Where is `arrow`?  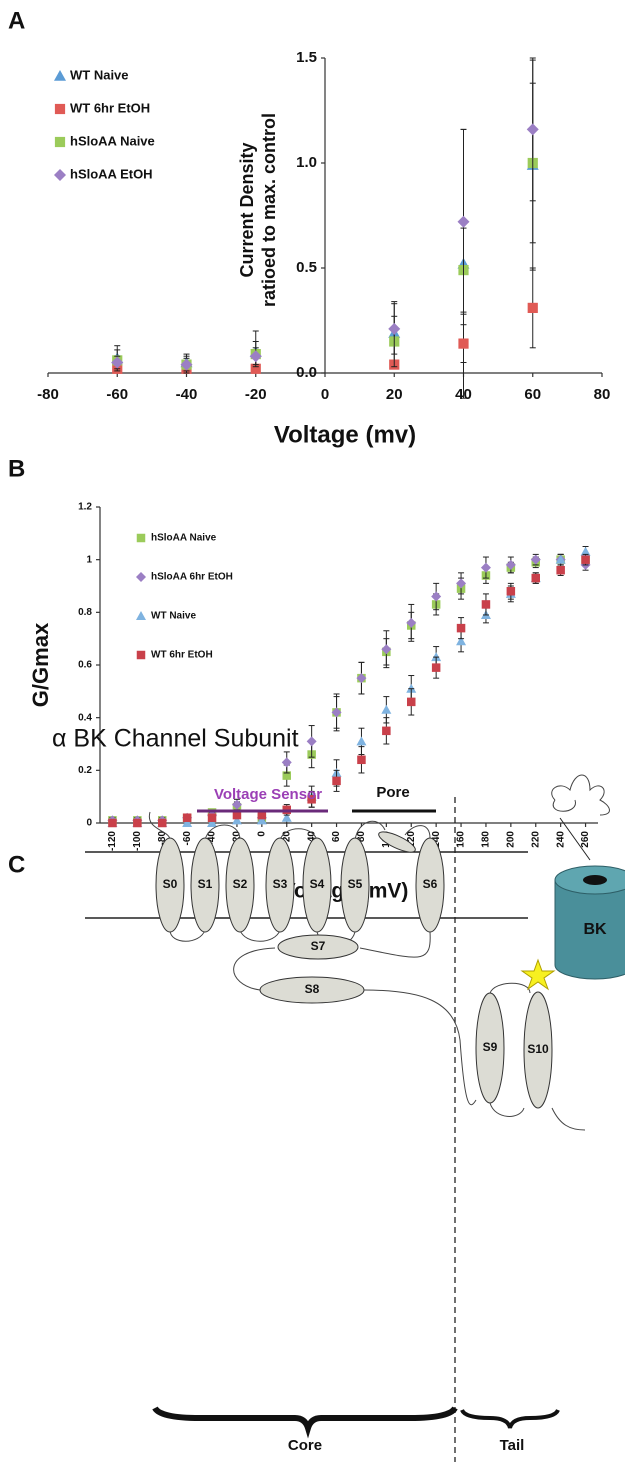
arrow is located at coordinates (575, 839).